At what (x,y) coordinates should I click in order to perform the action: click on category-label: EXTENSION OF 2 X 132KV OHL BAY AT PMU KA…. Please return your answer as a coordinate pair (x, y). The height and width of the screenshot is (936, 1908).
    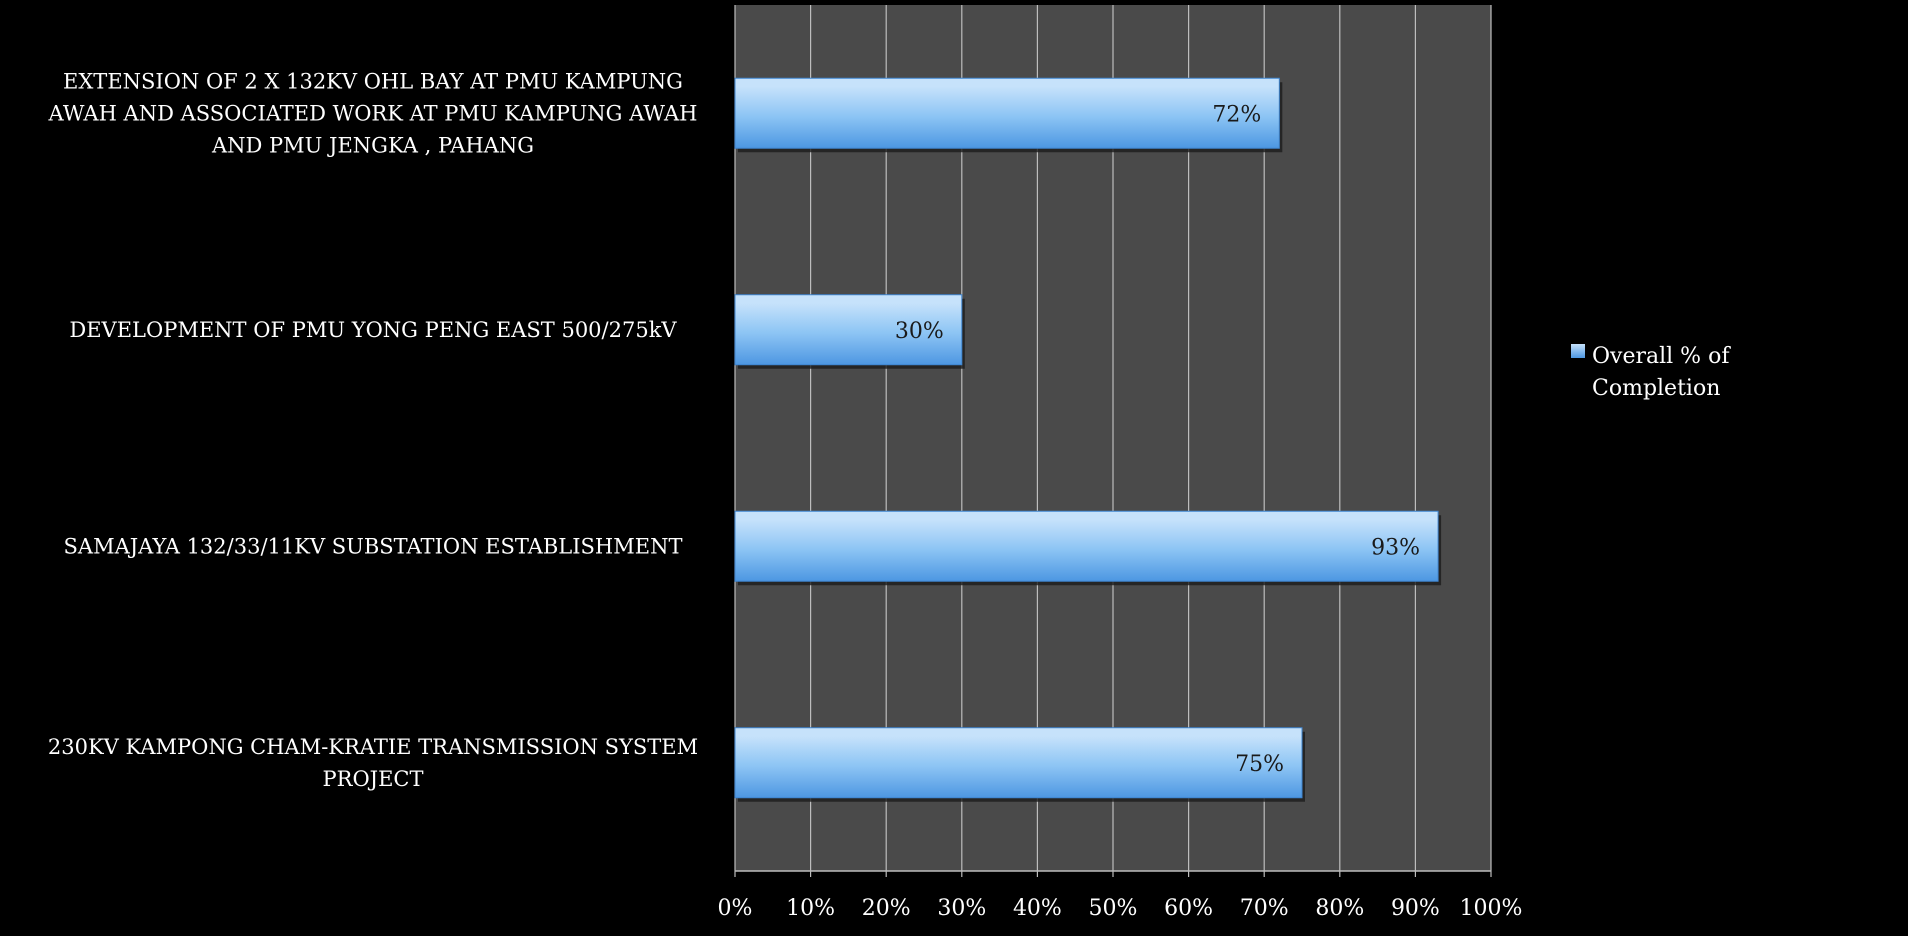
    Looking at the image, I should click on (373, 81).